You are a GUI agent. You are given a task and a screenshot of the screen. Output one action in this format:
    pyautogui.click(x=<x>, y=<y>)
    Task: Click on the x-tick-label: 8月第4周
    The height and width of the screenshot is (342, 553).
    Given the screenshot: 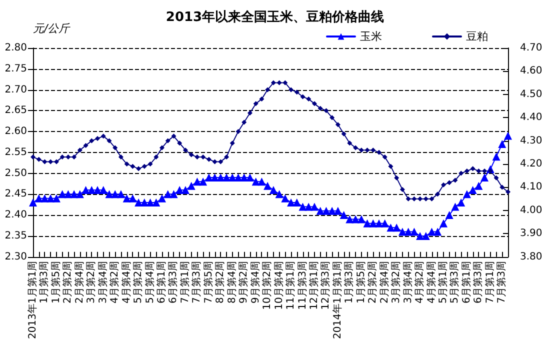 What is the action you would take?
    pyautogui.click(x=232, y=282)
    